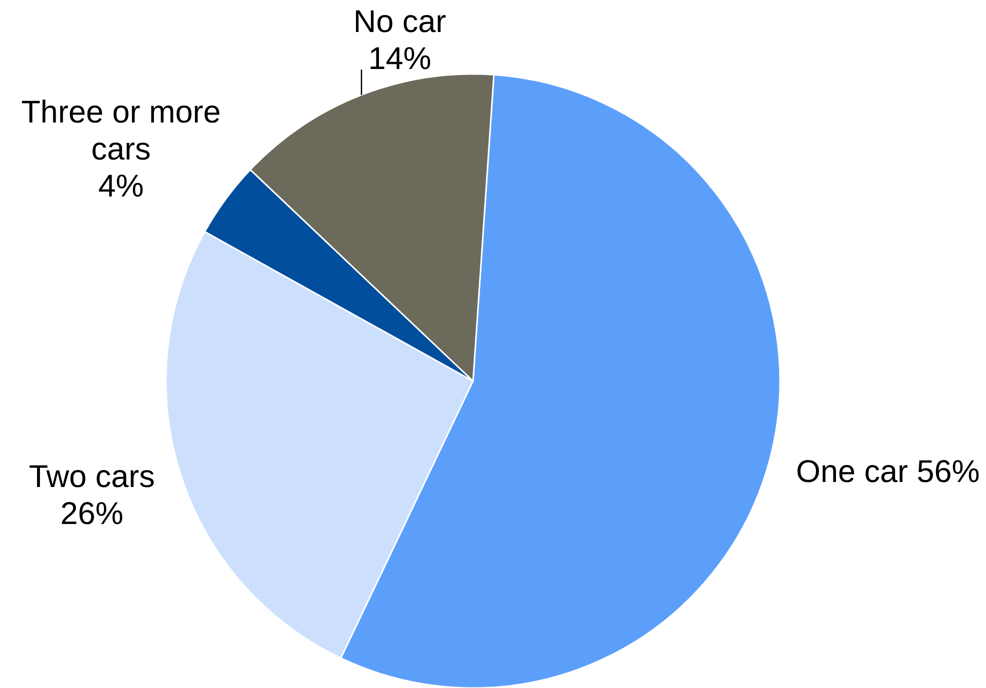  What do you see at coordinates (888, 471) in the screenshot?
I see `slice-label: One car 56%` at bounding box center [888, 471].